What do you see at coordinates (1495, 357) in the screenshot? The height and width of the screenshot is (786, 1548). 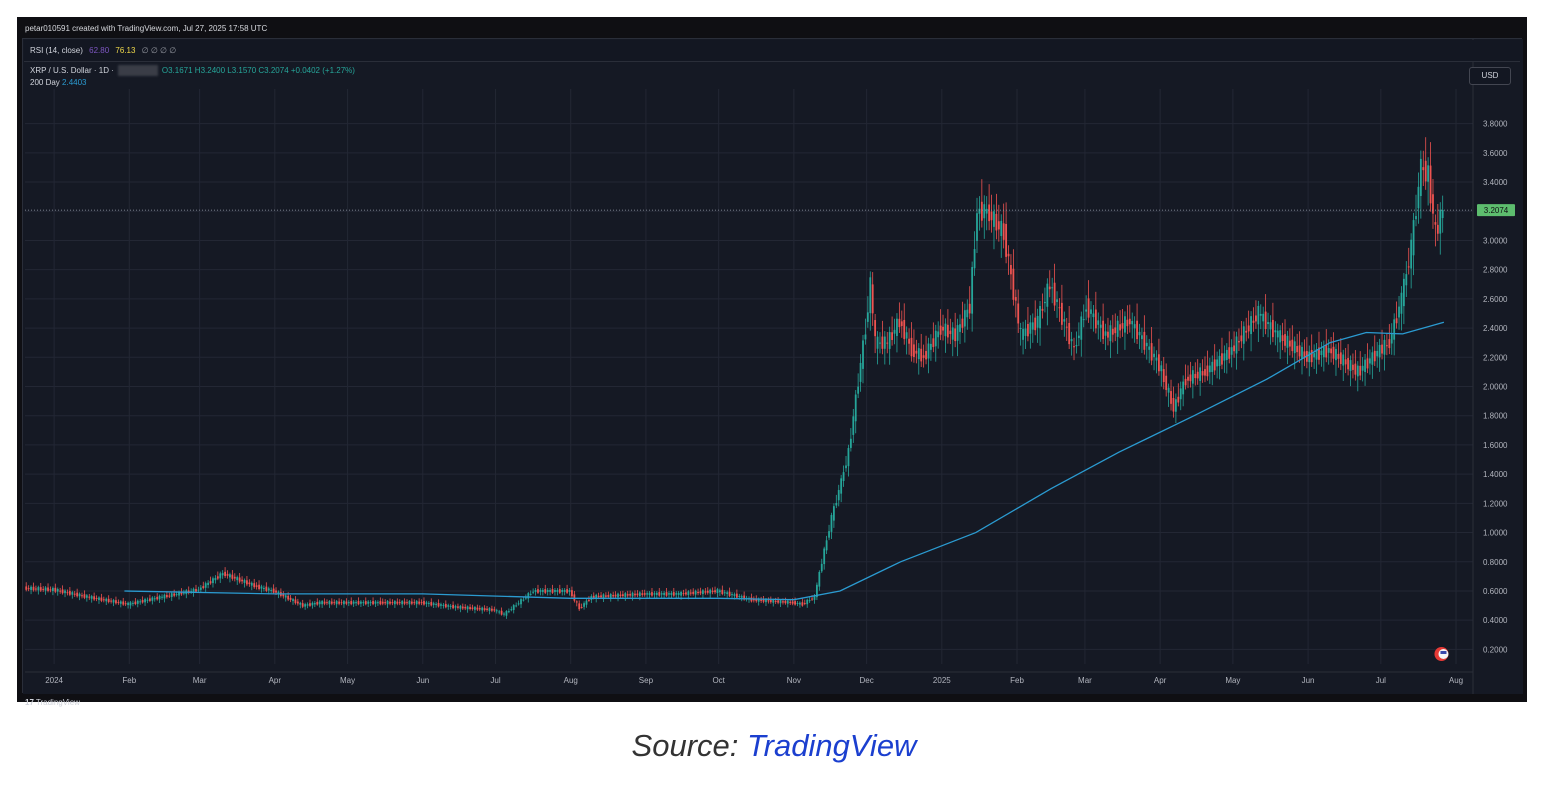 I see `y-tick-label: 2.2000` at bounding box center [1495, 357].